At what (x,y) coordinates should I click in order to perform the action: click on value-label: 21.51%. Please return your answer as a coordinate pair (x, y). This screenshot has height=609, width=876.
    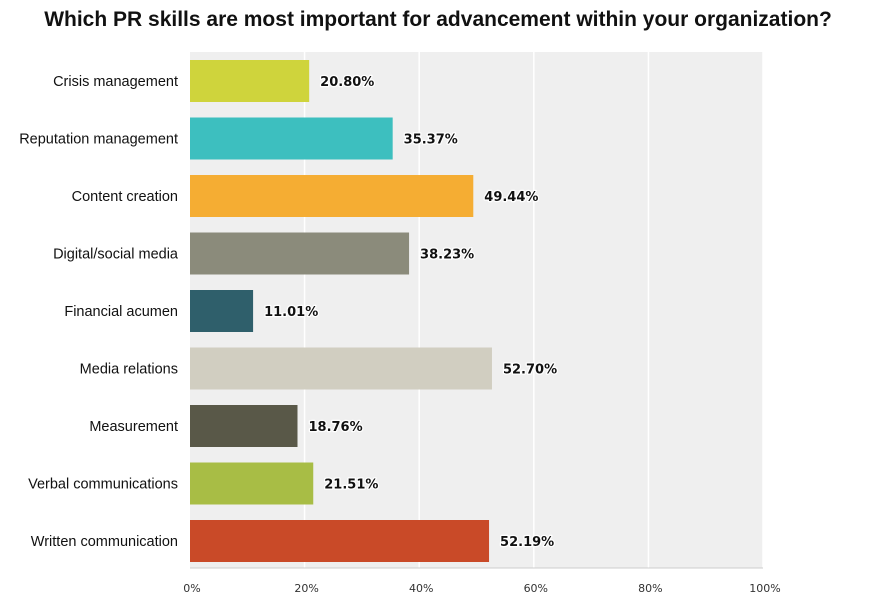
    Looking at the image, I should click on (351, 485).